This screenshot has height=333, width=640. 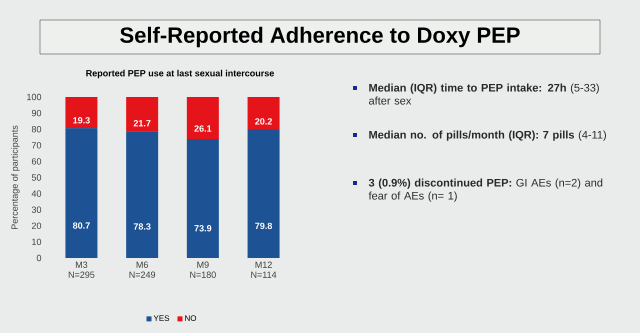 What do you see at coordinates (142, 226) in the screenshot?
I see `data-label: 78.3` at bounding box center [142, 226].